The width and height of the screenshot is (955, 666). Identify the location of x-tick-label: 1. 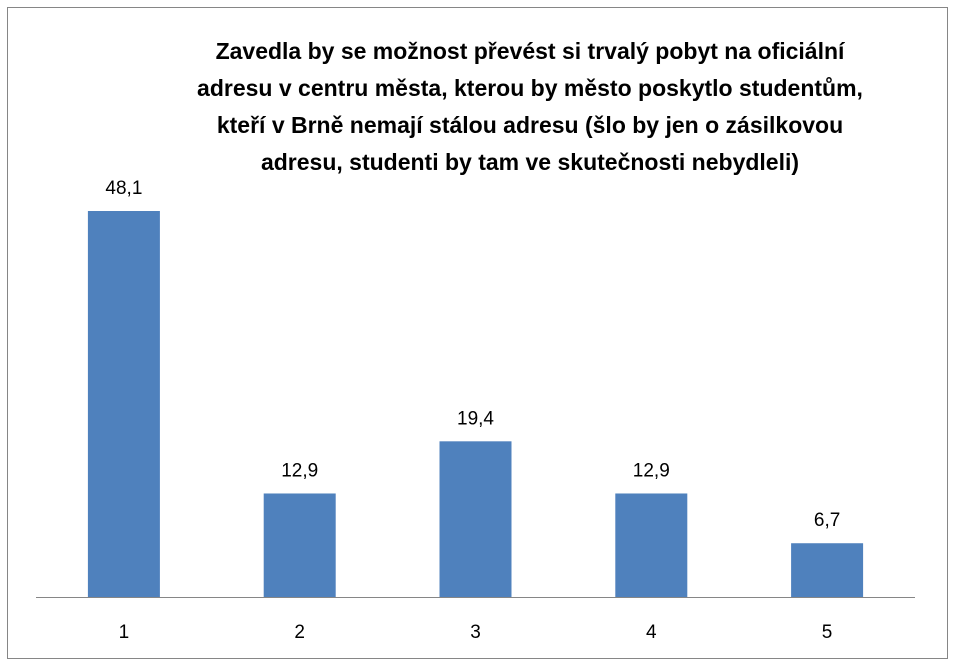
(124, 632).